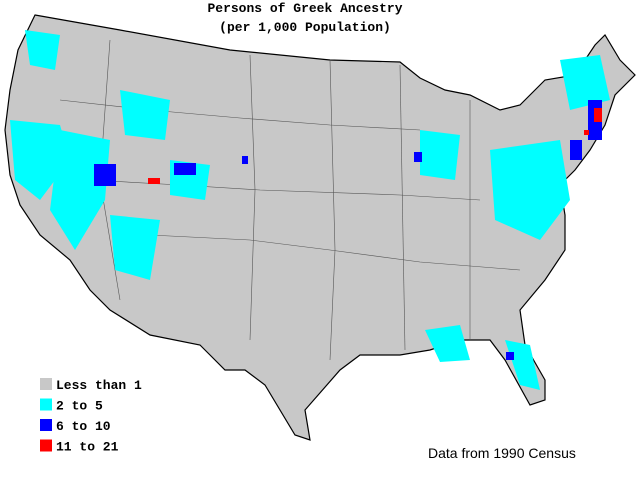  I want to click on legend-label: 6 to 10, so click(83, 426).